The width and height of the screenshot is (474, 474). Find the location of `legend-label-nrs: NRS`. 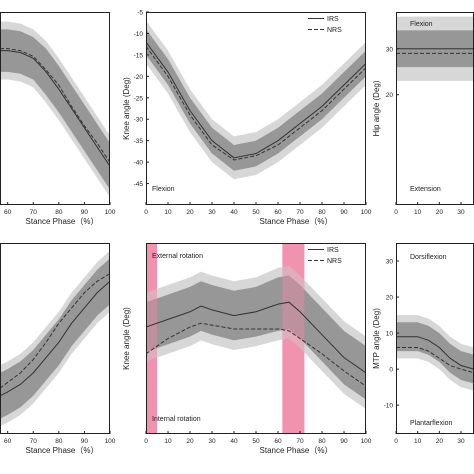

legend-label-nrs: NRS is located at coordinates (334, 30).